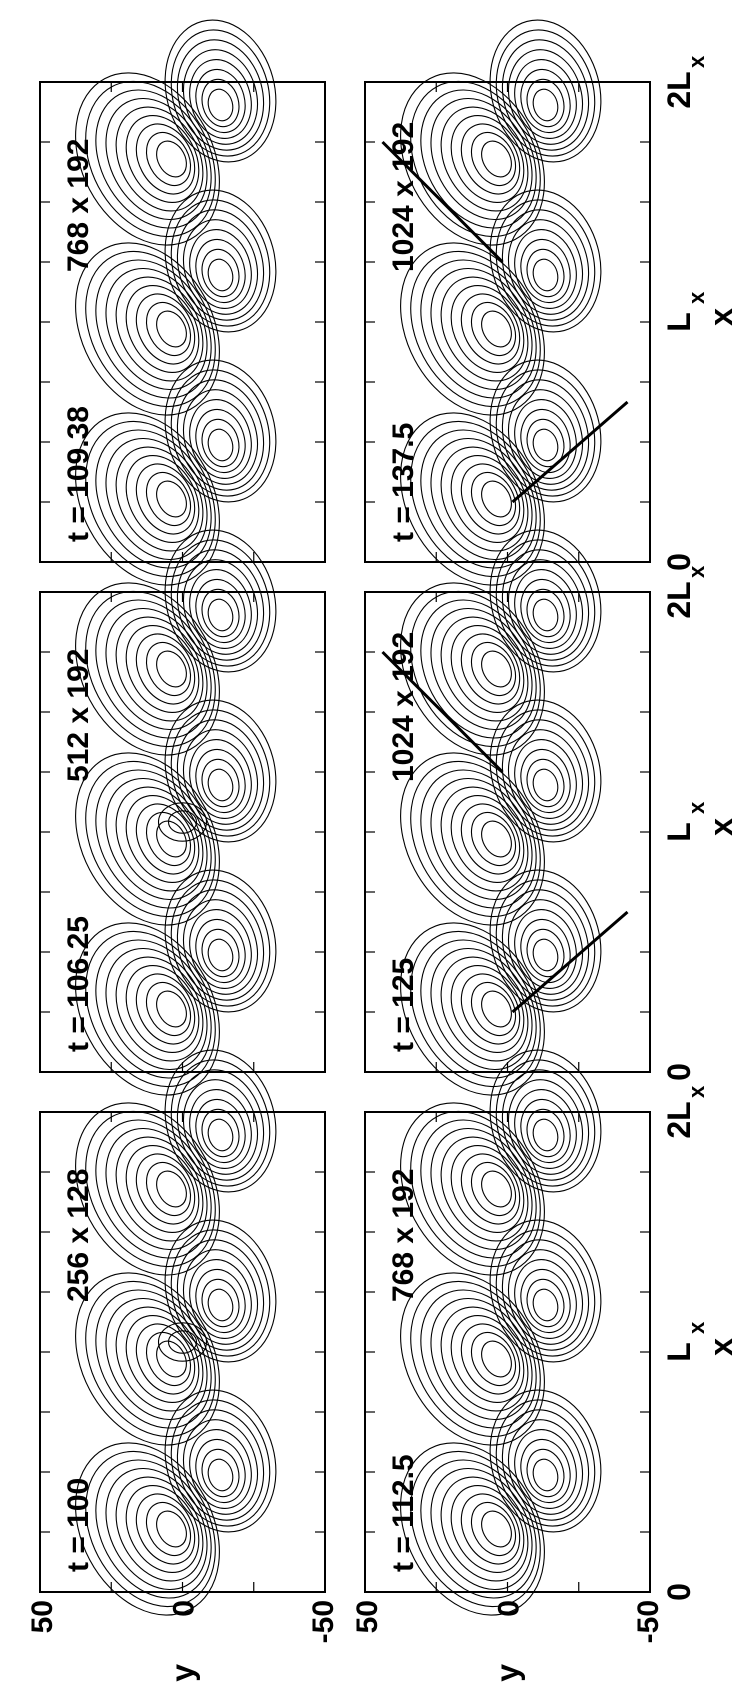 The image size is (750, 1687). I want to click on x-tick-label: 2L, so click(679, 89).